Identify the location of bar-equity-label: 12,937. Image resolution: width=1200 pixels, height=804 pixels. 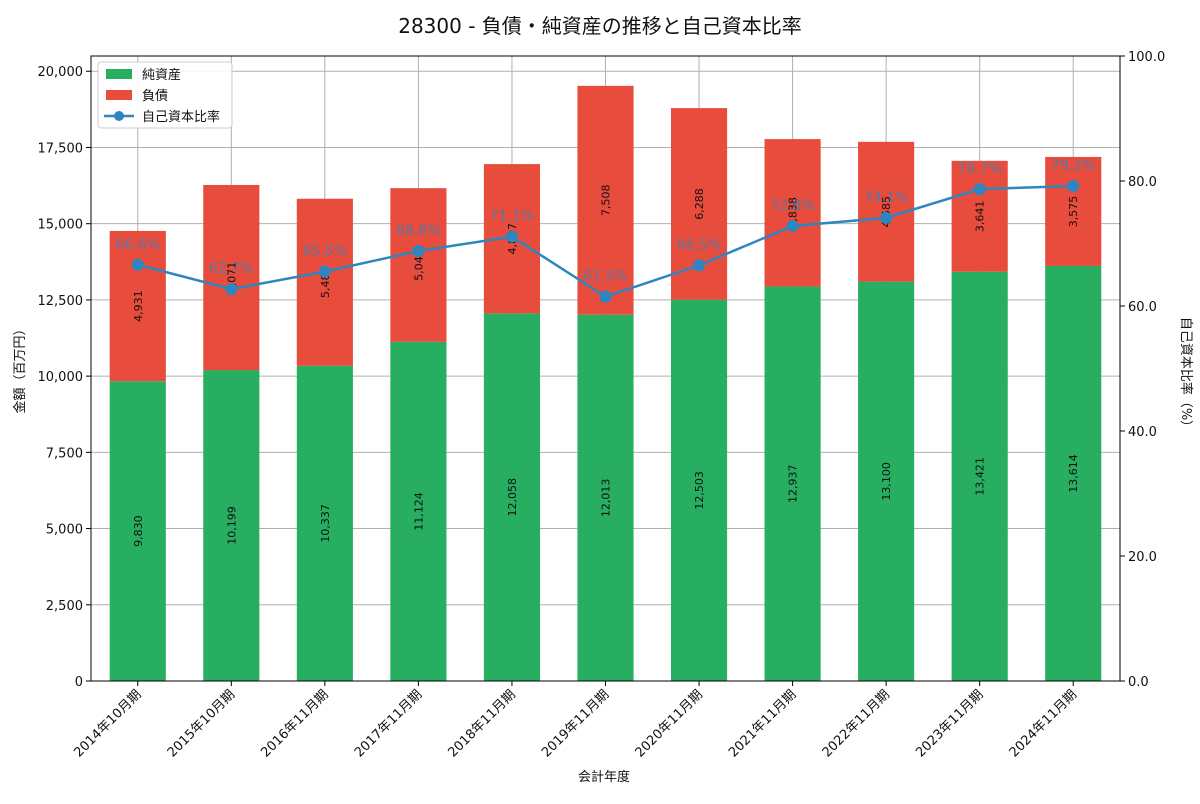
(793, 484).